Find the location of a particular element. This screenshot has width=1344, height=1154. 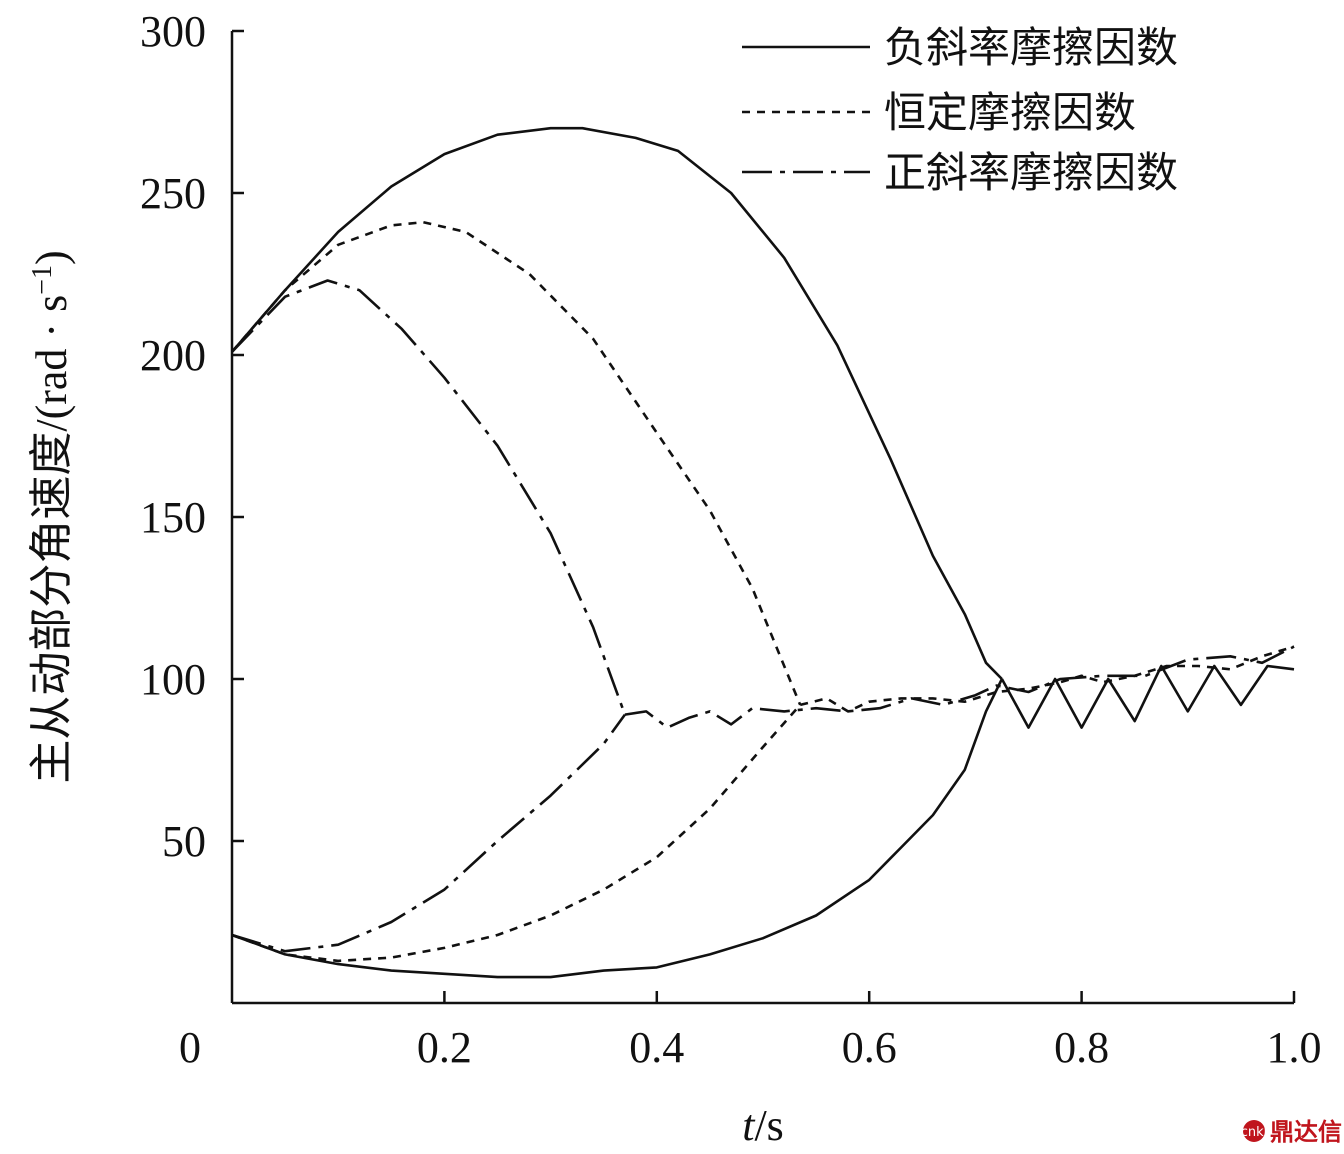

x-tick-label: 0.2 is located at coordinates (444, 1047).